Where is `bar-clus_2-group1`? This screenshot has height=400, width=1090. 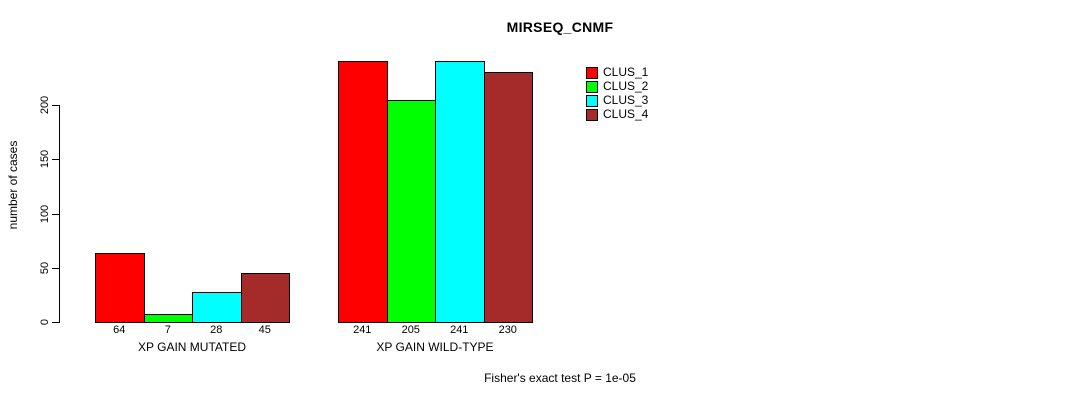
bar-clus_2-group1 is located at coordinates (168, 318).